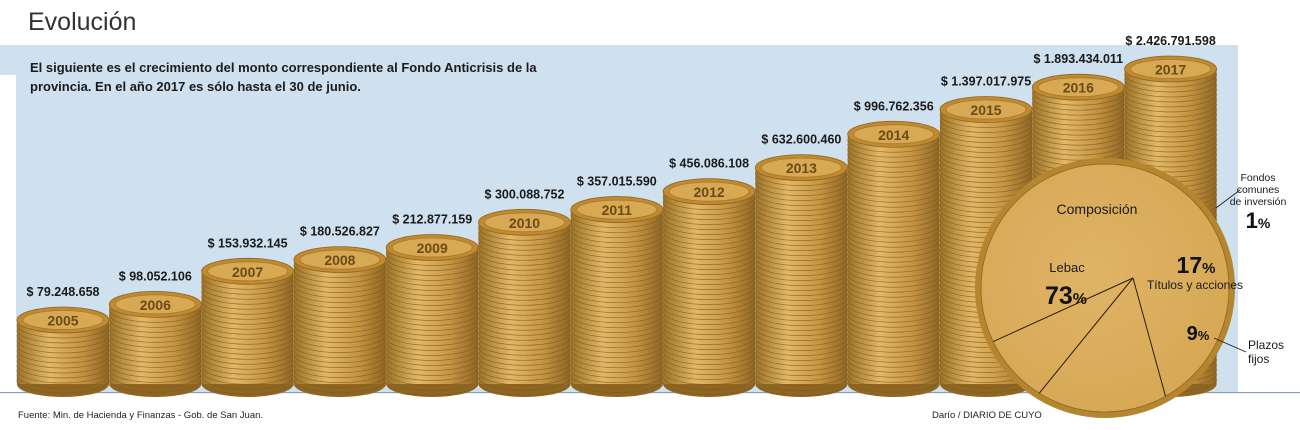 Image resolution: width=1300 pixels, height=430 pixels. Describe the element at coordinates (432, 248) in the screenshot. I see `year-label: 2009` at that location.